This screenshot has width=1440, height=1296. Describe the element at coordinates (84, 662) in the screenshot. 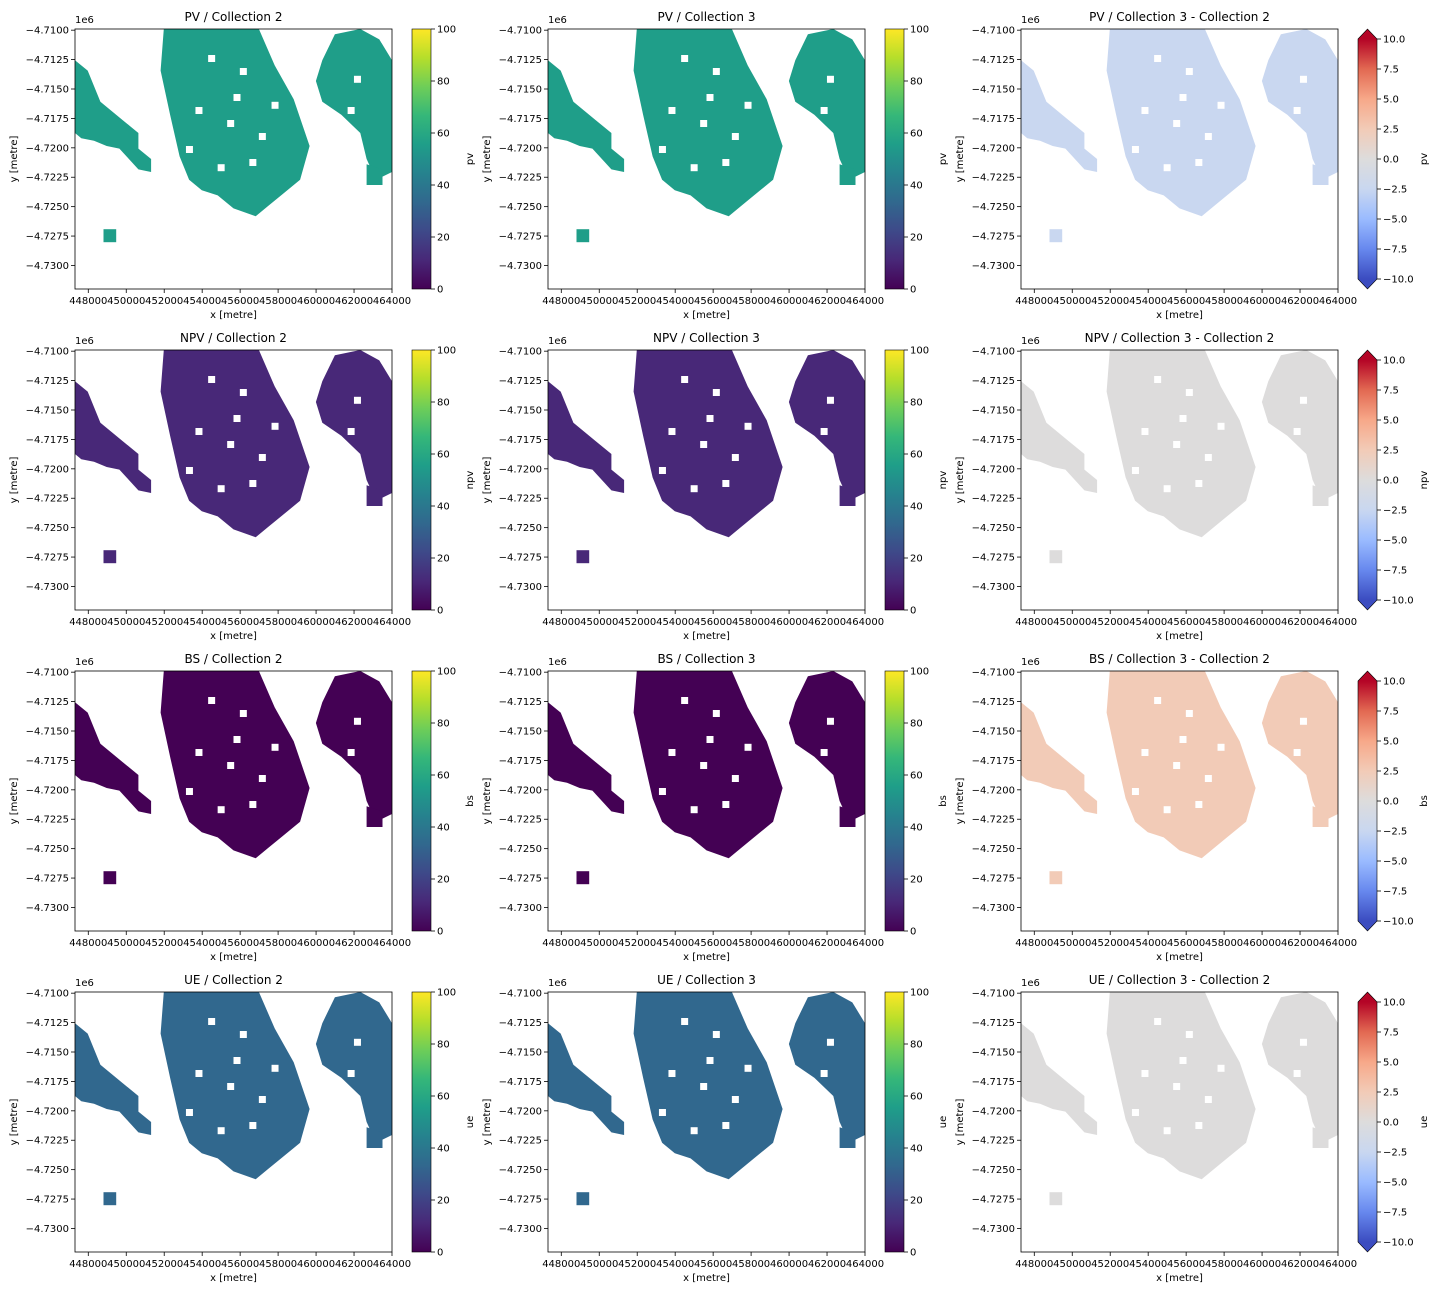

I see `y-offset-text: 1e6` at that location.